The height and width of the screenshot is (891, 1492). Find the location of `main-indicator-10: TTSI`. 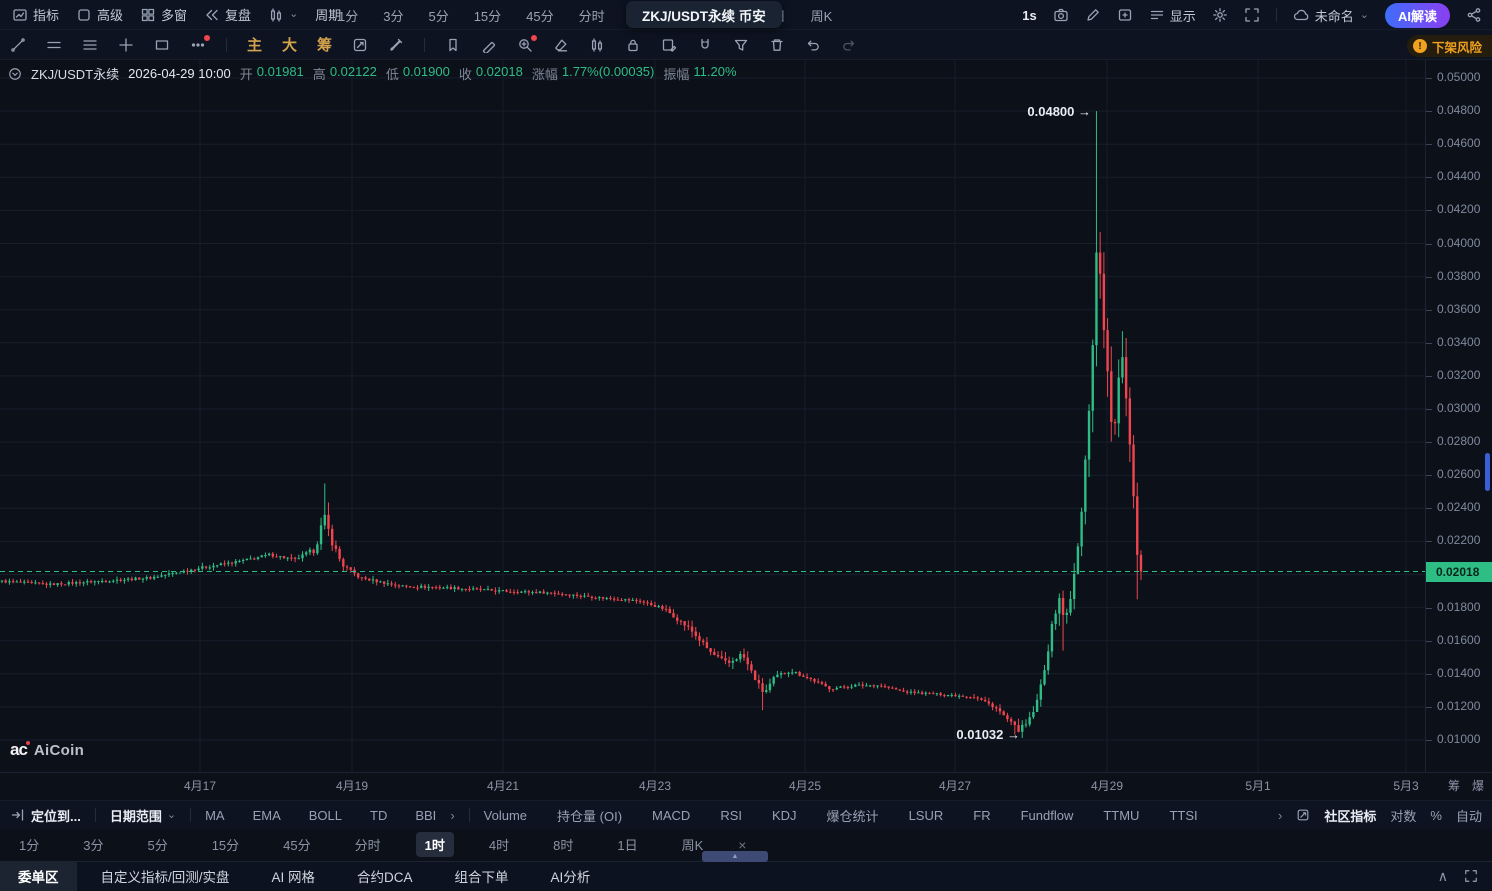

main-indicator-10: TTSI is located at coordinates (1183, 815).